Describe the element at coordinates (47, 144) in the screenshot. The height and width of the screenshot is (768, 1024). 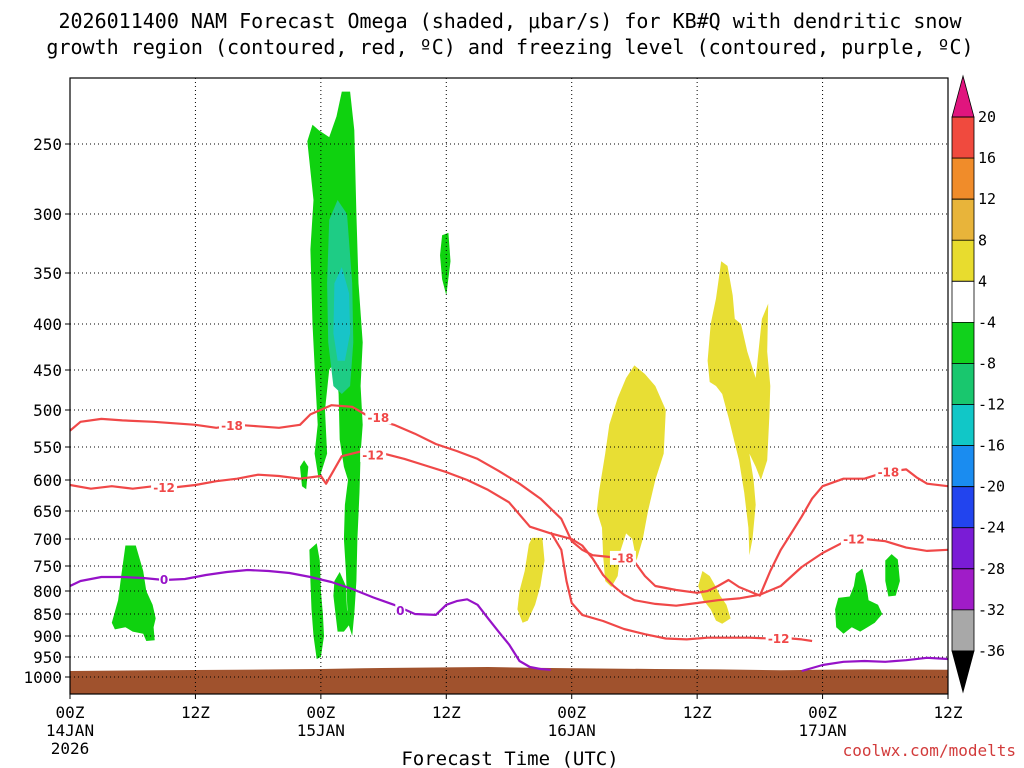
I see `y-tick-label-250: 250` at that location.